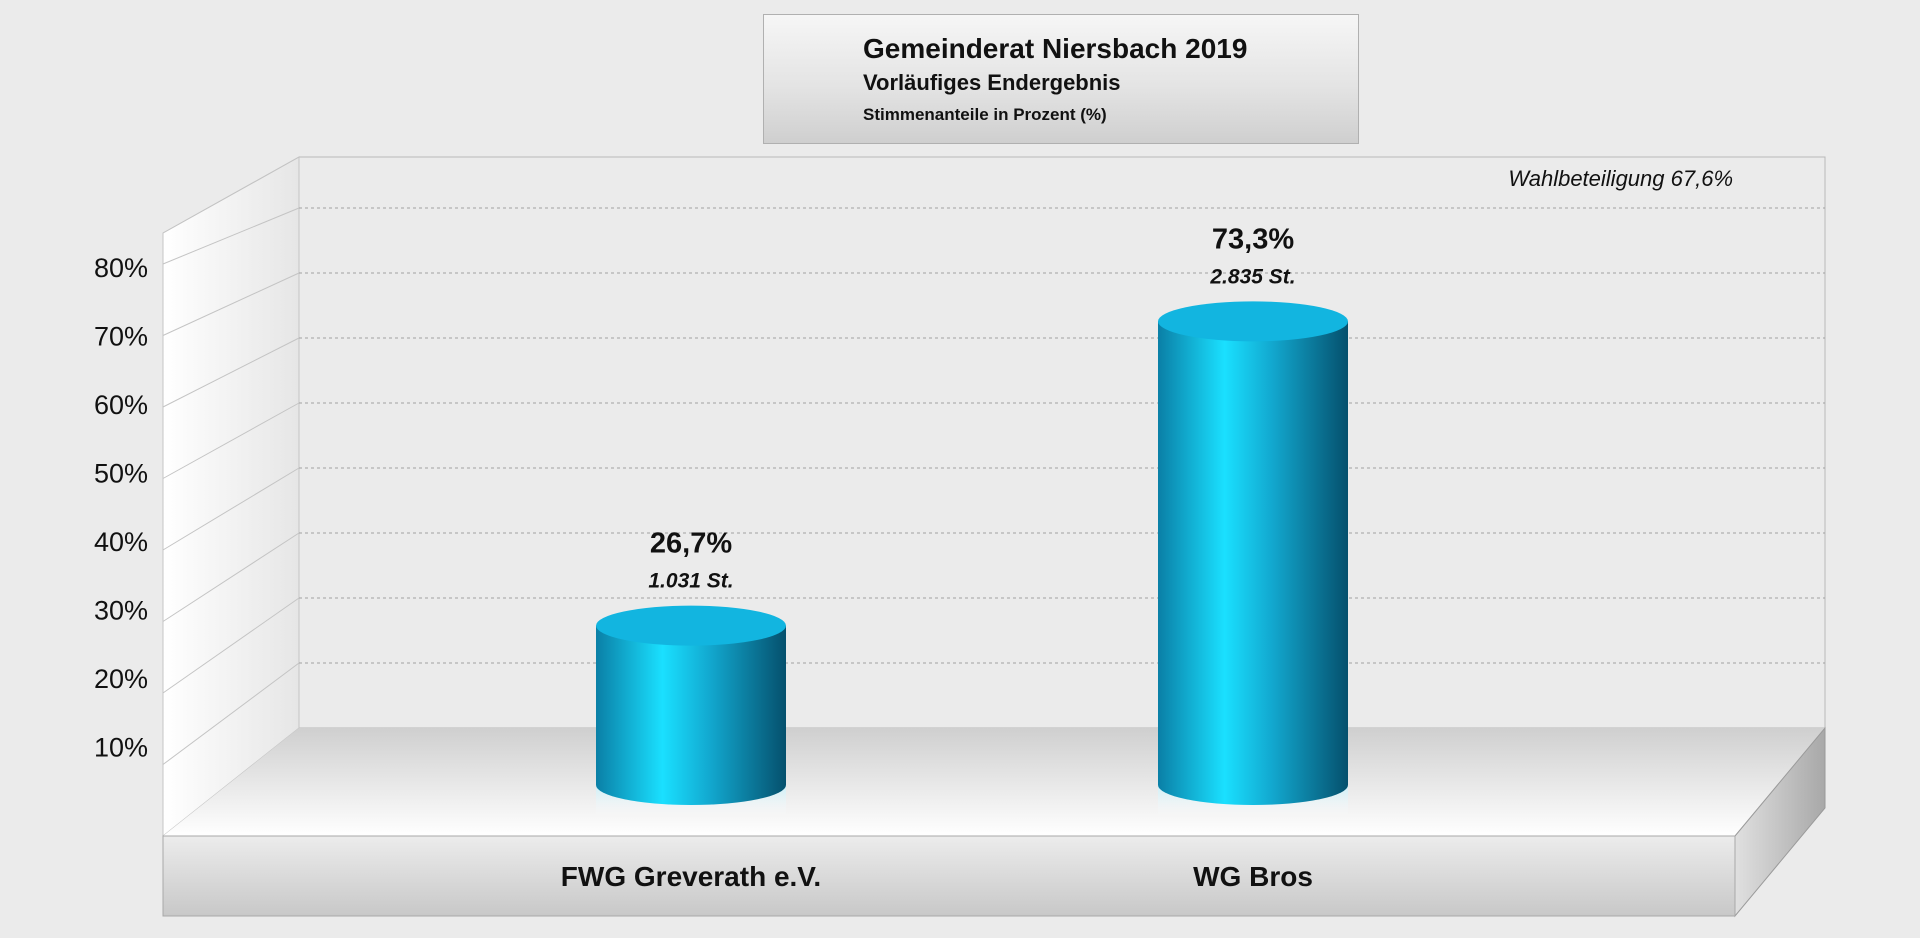  I want to click on category-label: FWG Greverath e.V., so click(691, 876).